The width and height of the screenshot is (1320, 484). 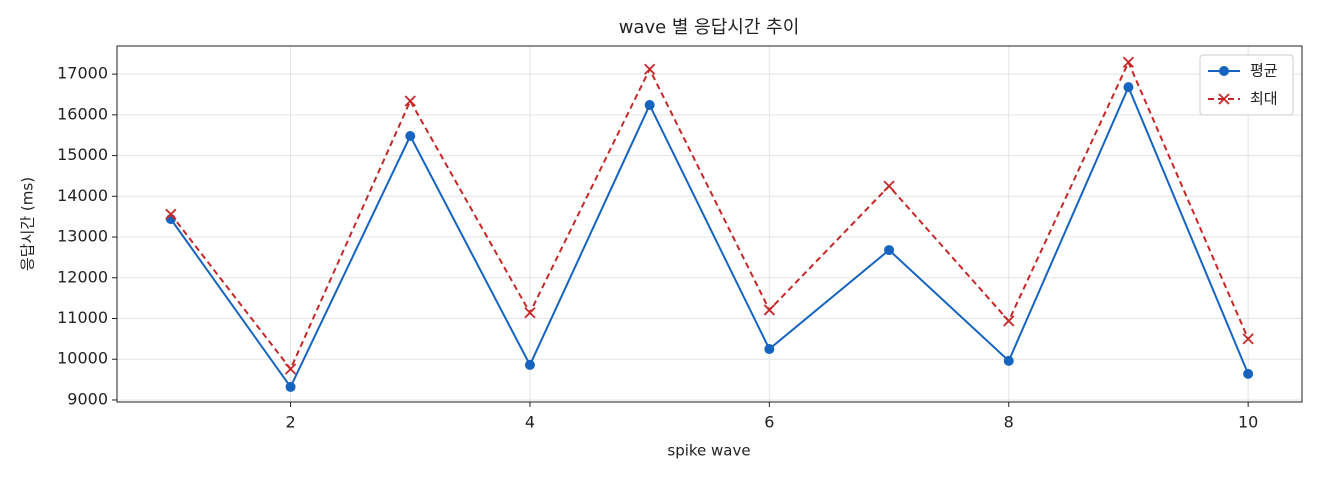 What do you see at coordinates (82, 317) in the screenshot?
I see `y-tick-label: 11000` at bounding box center [82, 317].